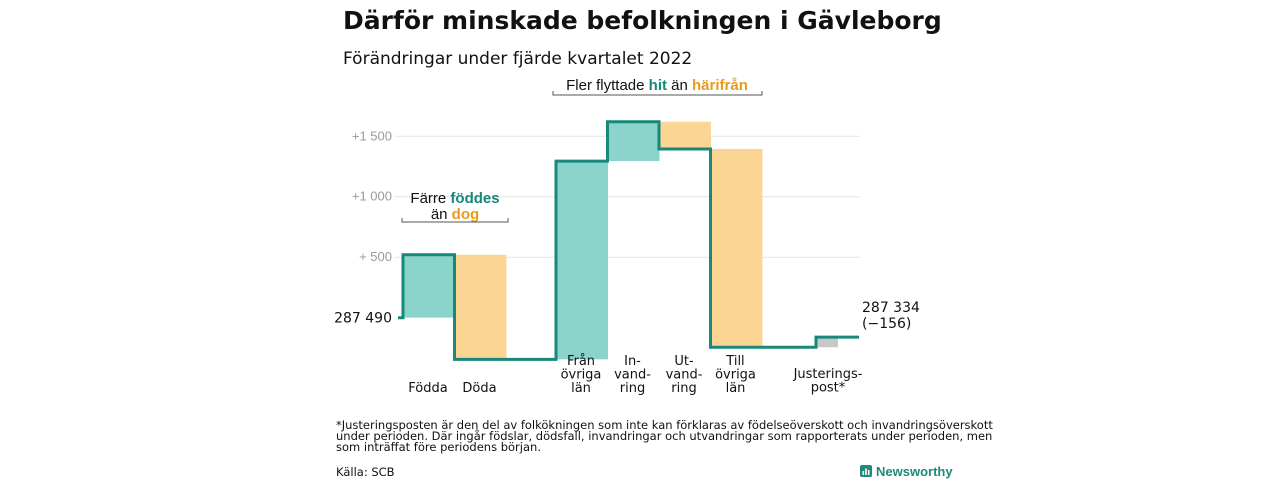  What do you see at coordinates (363, 227) in the screenshot?
I see `y-axis-ticks: + 500 +1 000 +1 500 287 490` at bounding box center [363, 227].